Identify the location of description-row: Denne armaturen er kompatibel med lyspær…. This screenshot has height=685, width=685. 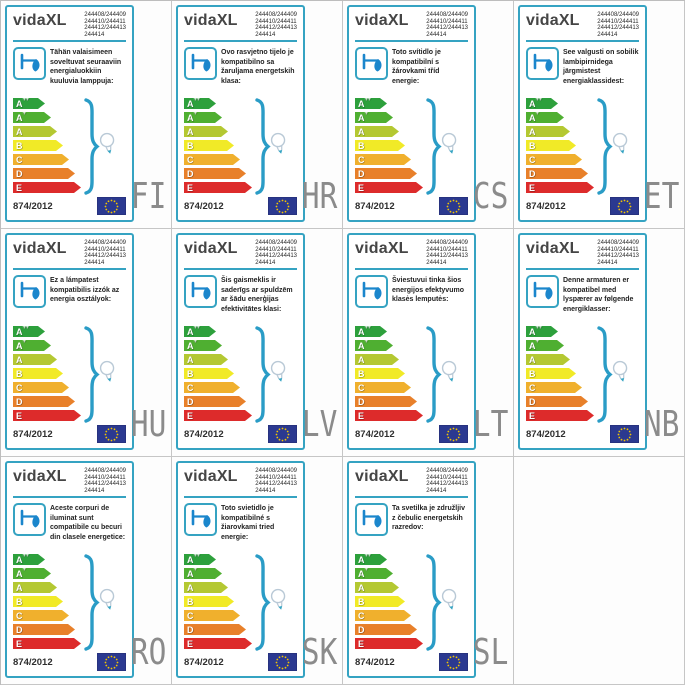
(582, 298).